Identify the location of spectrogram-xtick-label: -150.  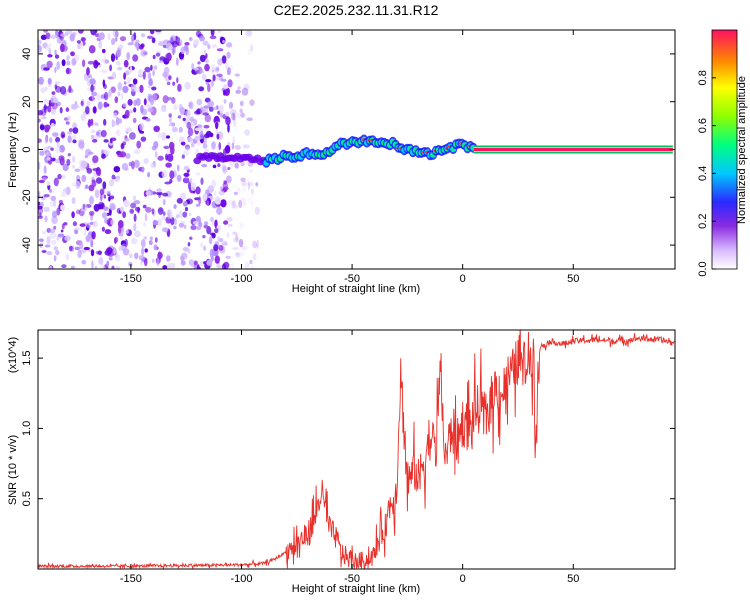
(131, 279).